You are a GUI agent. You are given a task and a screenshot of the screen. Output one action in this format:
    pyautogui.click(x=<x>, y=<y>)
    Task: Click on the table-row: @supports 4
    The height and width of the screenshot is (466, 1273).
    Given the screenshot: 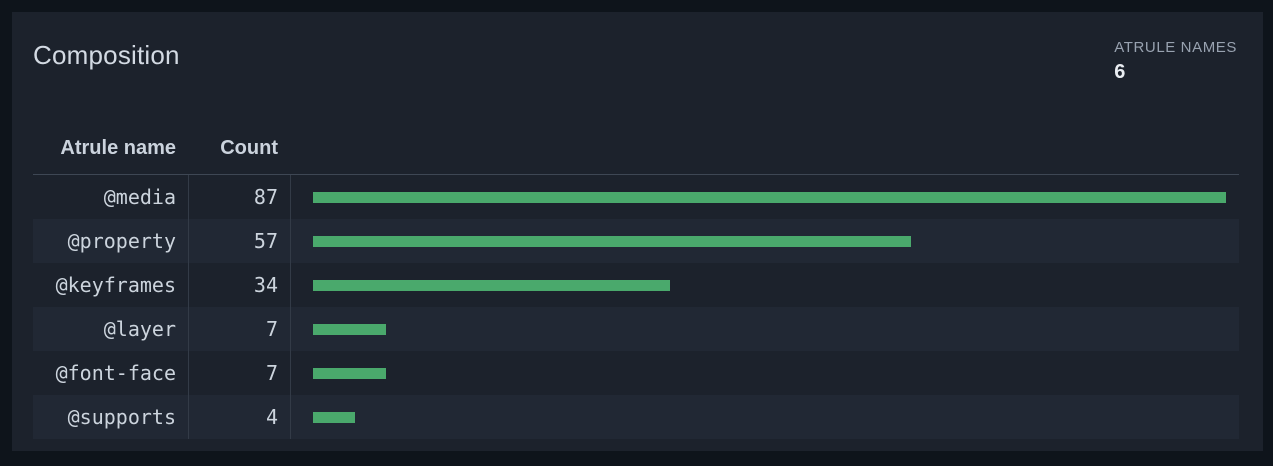 What is the action you would take?
    pyautogui.click(x=636, y=417)
    